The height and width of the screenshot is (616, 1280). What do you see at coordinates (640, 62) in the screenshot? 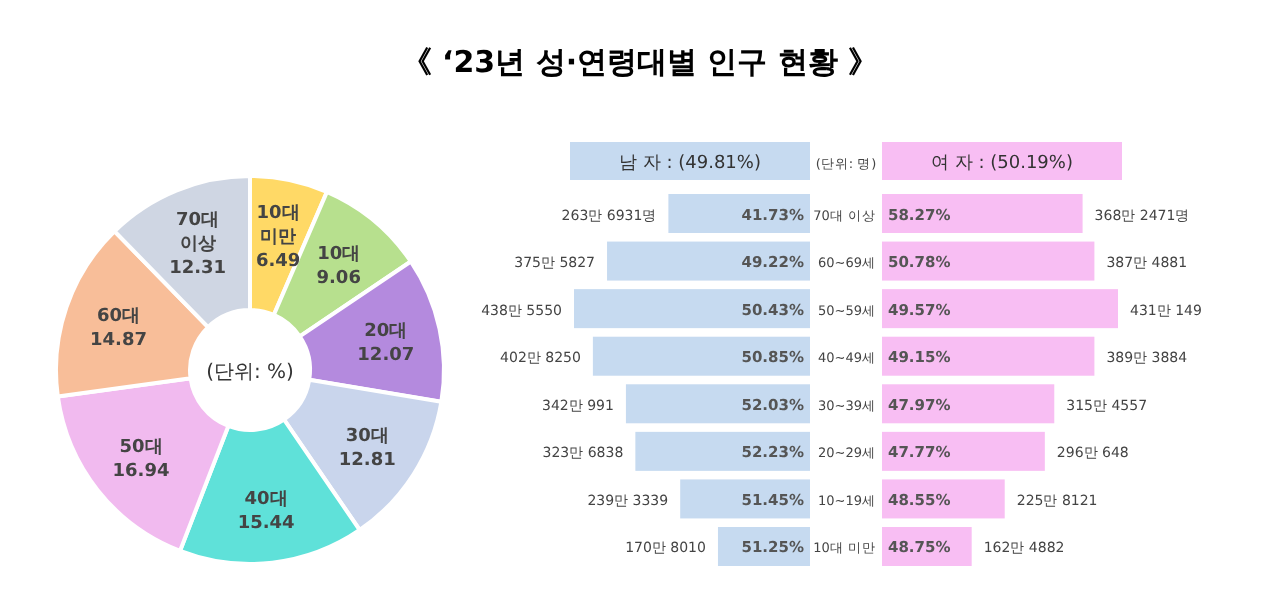
I see `text: 《 ‘23년 성·연령대별 인구 현황 》` at bounding box center [640, 62].